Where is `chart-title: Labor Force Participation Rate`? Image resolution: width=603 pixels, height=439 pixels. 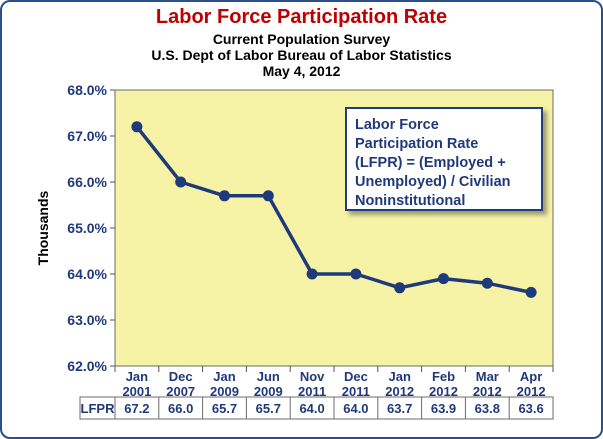
chart-title: Labor Force Participation Rate is located at coordinates (301, 17).